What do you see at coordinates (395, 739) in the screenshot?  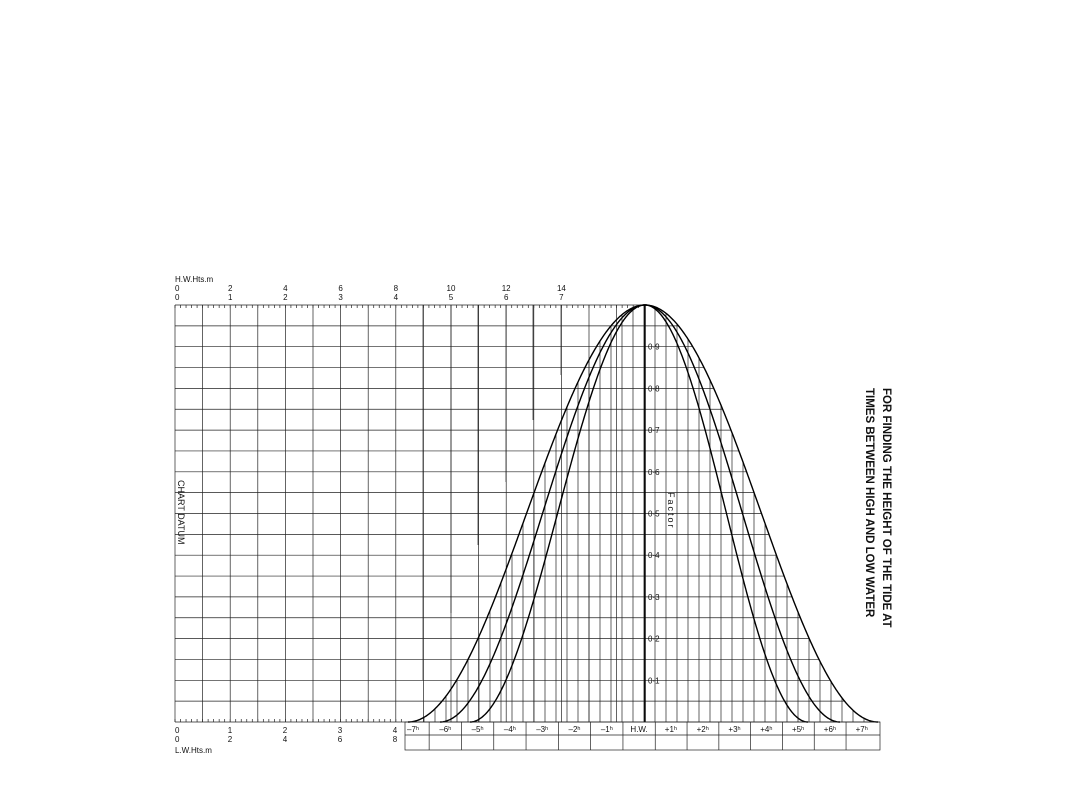 I see `bottom-scale-tick: 8` at bounding box center [395, 739].